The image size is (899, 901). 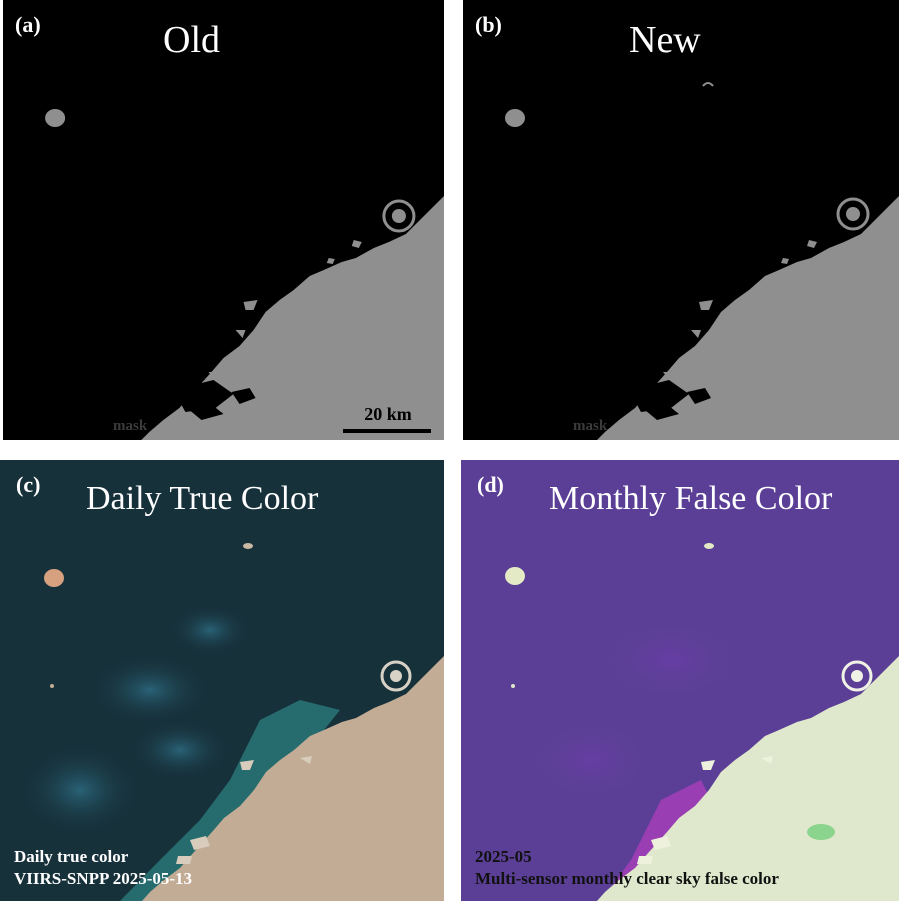 What do you see at coordinates (488, 24) in the screenshot?
I see `panel-letter: (b)` at bounding box center [488, 24].